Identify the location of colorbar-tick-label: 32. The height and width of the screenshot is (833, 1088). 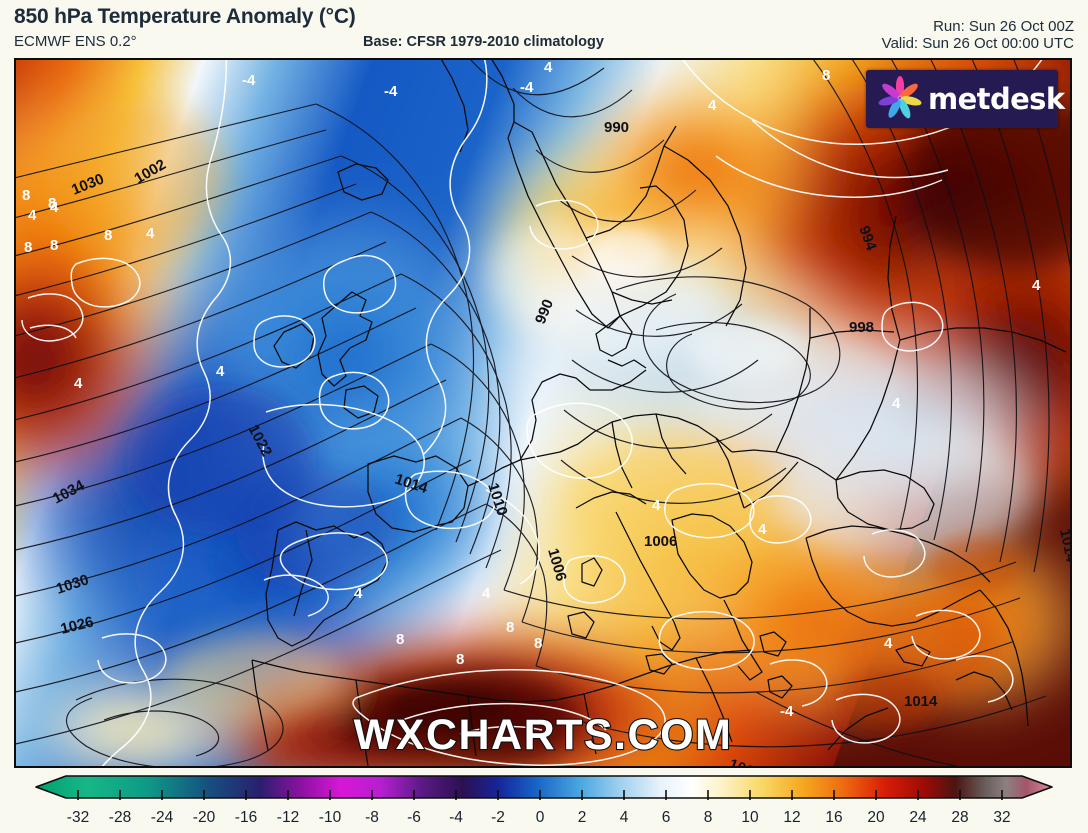
(1001, 817).